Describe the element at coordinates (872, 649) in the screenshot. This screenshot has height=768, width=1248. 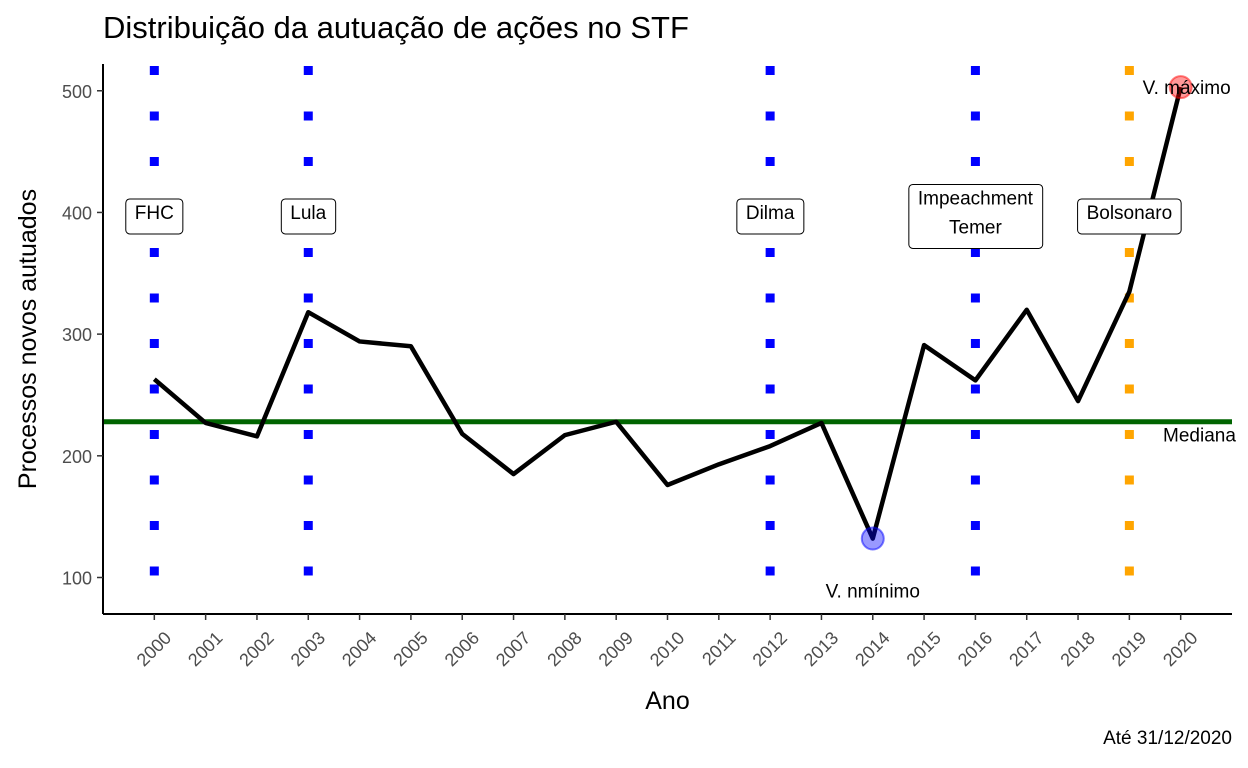
I see `x-tick-label: 2014` at that location.